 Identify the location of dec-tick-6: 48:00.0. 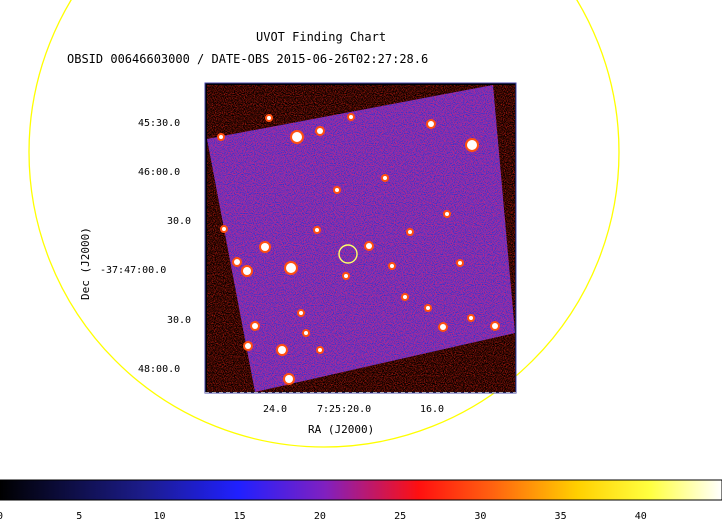
(159, 369).